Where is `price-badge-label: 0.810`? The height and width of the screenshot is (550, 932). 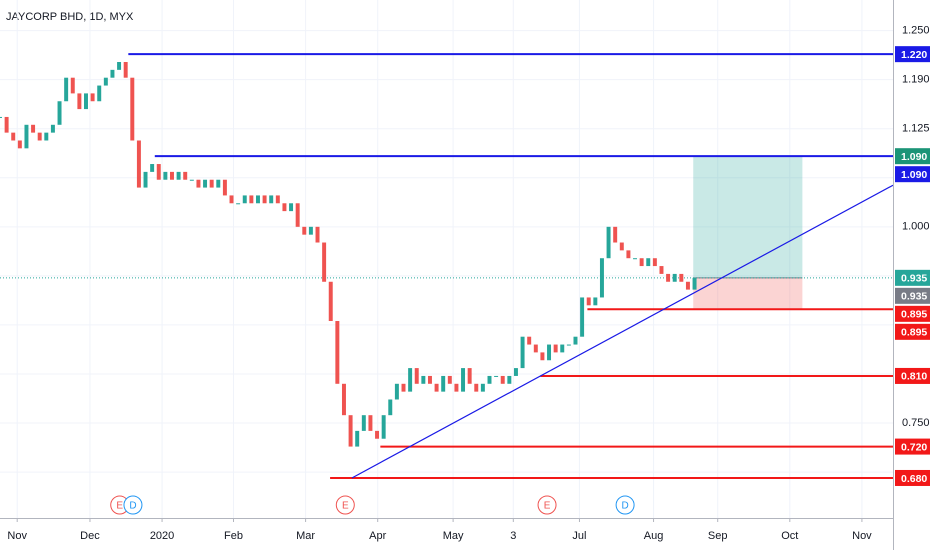
price-badge-label: 0.810 is located at coordinates (914, 377).